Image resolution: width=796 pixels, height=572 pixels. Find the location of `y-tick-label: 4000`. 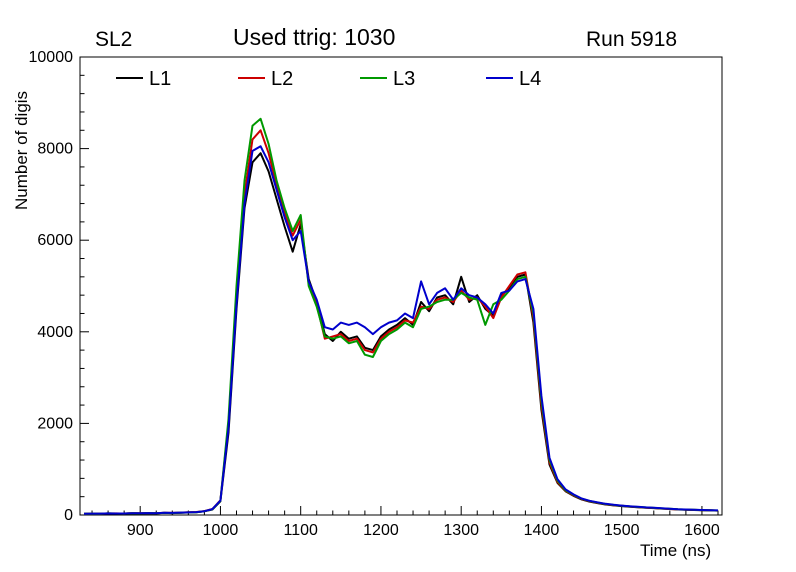

y-tick-label: 4000 is located at coordinates (55, 332).